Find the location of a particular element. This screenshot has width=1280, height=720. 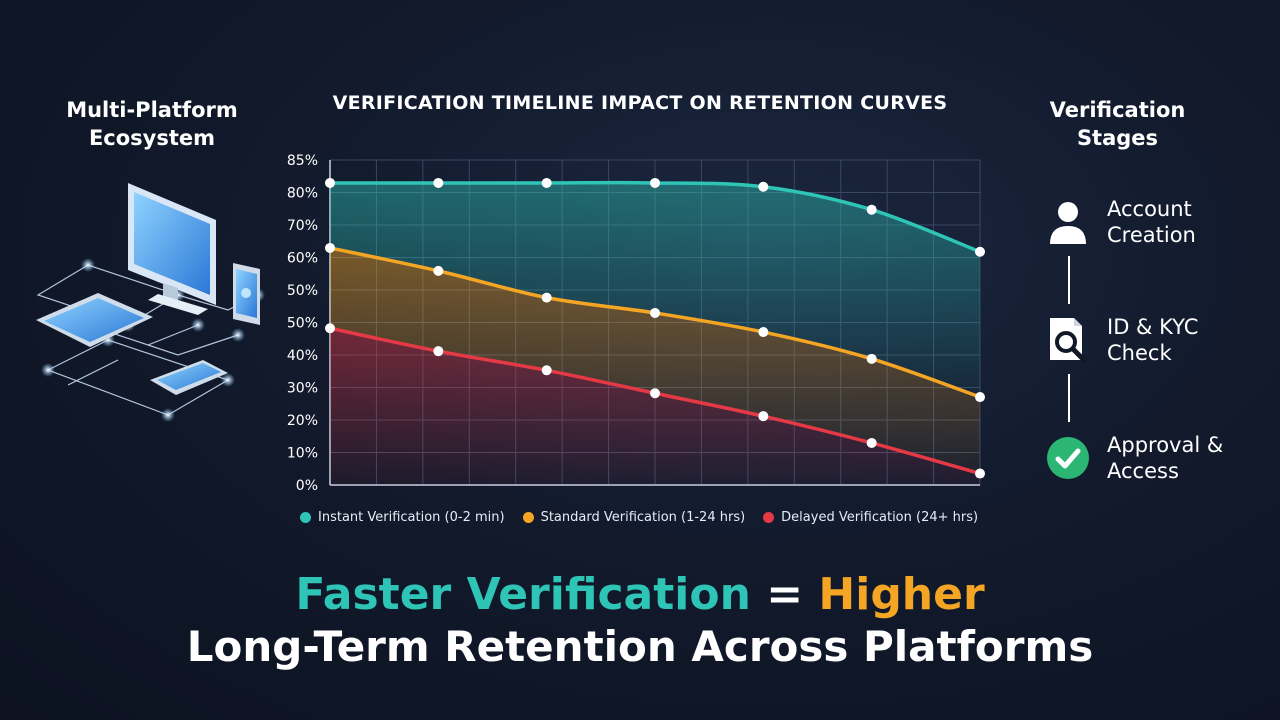

y-tick-label: 10% is located at coordinates (302, 454).